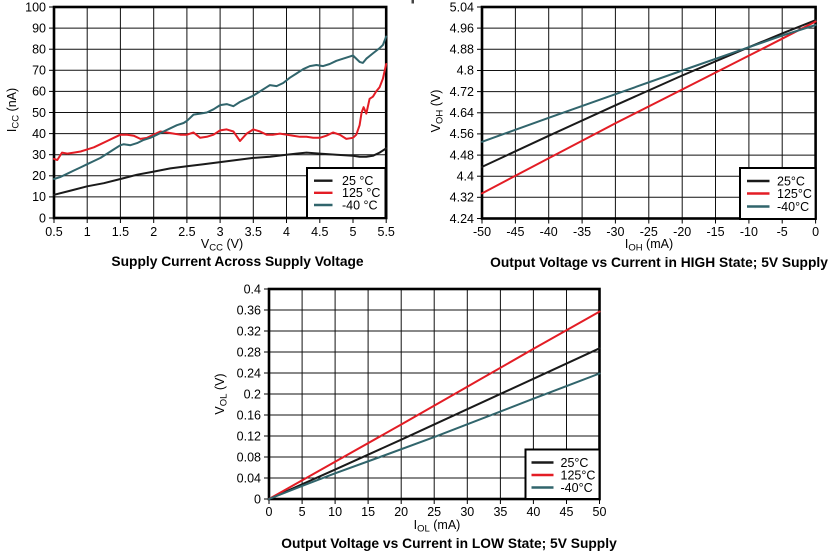 The width and height of the screenshot is (833, 559). Describe the element at coordinates (120, 232) in the screenshot. I see `svg-text: 1.5` at that location.